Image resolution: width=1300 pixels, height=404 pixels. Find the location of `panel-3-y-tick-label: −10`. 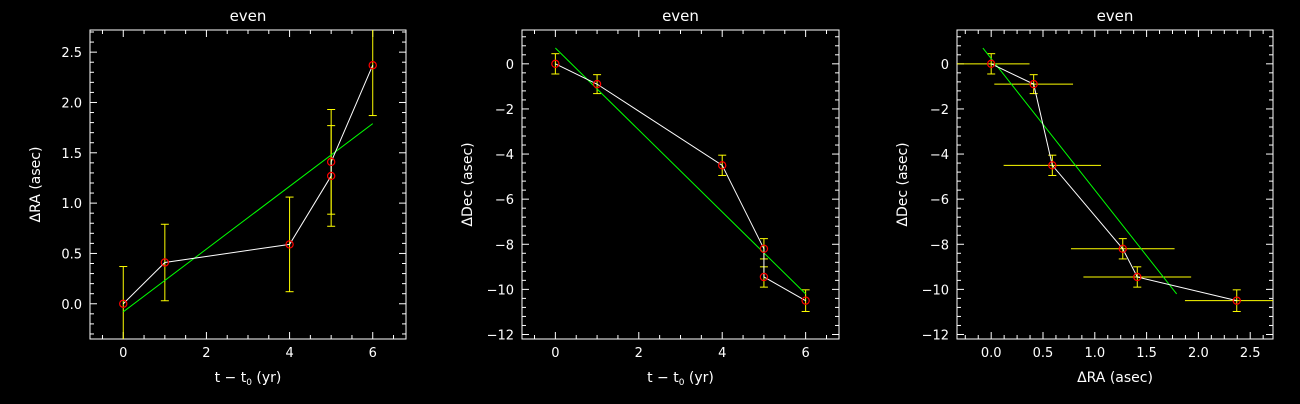

panel-3-y-tick-label: −10 is located at coordinates (935, 290).